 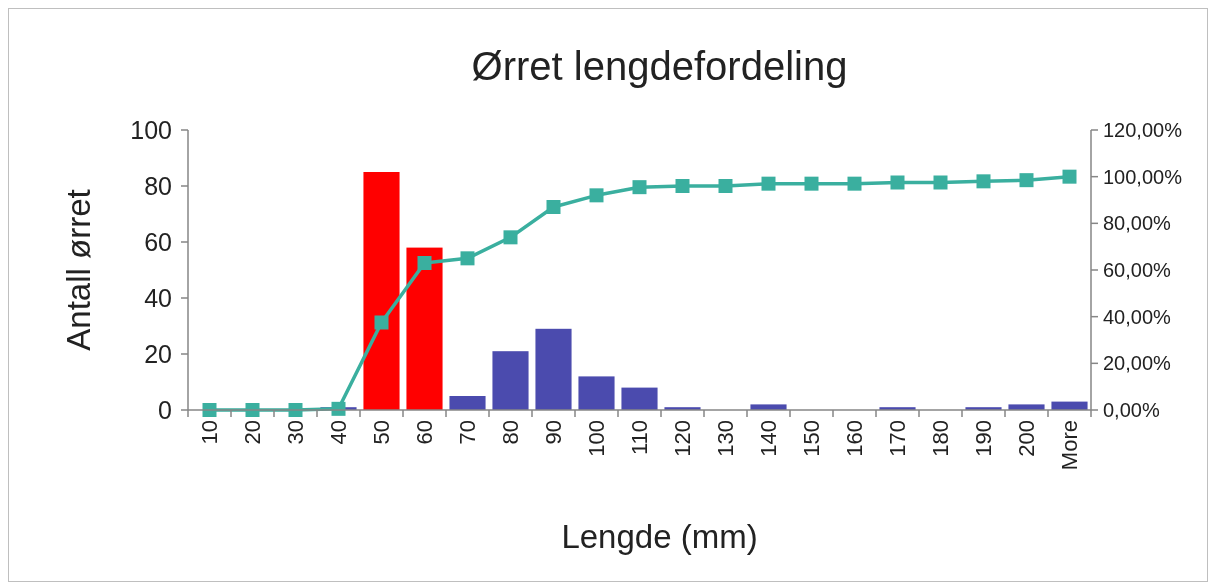 I want to click on x-tick-label: 100, so click(x=597, y=438).